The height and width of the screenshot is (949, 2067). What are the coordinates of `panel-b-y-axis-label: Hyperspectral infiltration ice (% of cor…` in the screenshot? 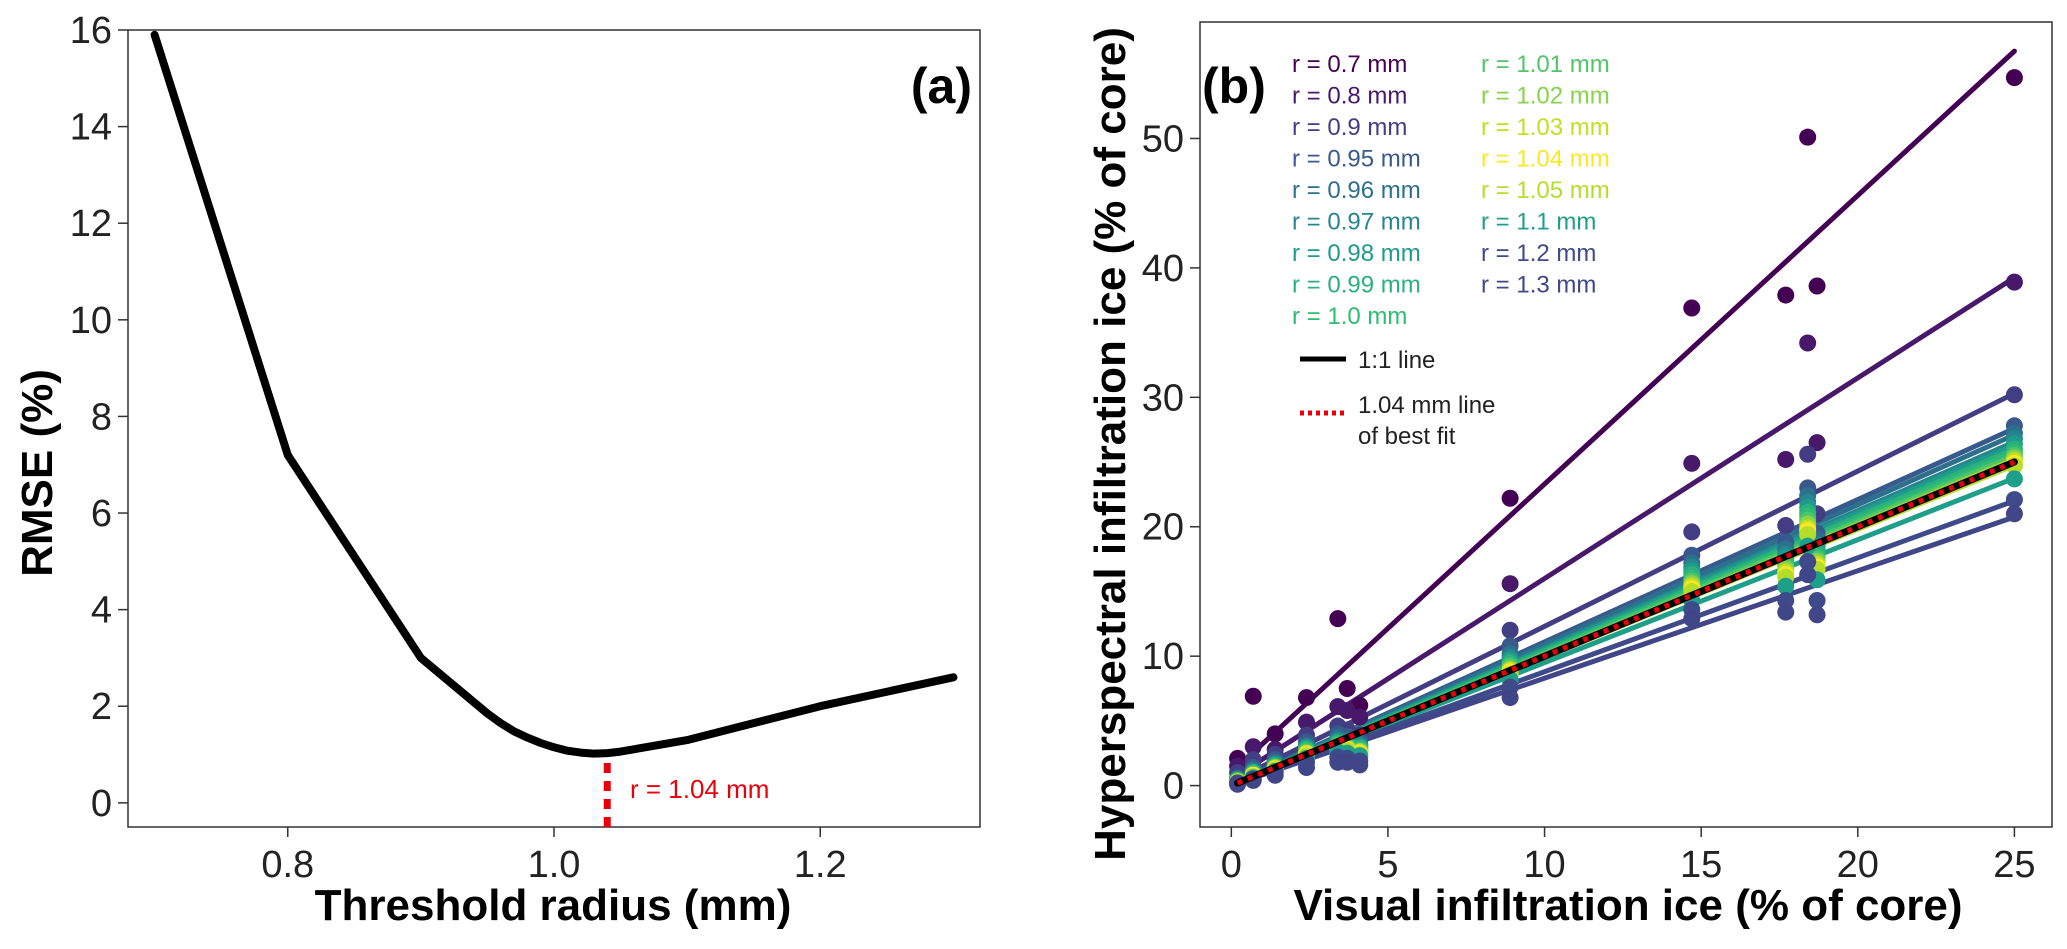 It's located at (1110, 444).